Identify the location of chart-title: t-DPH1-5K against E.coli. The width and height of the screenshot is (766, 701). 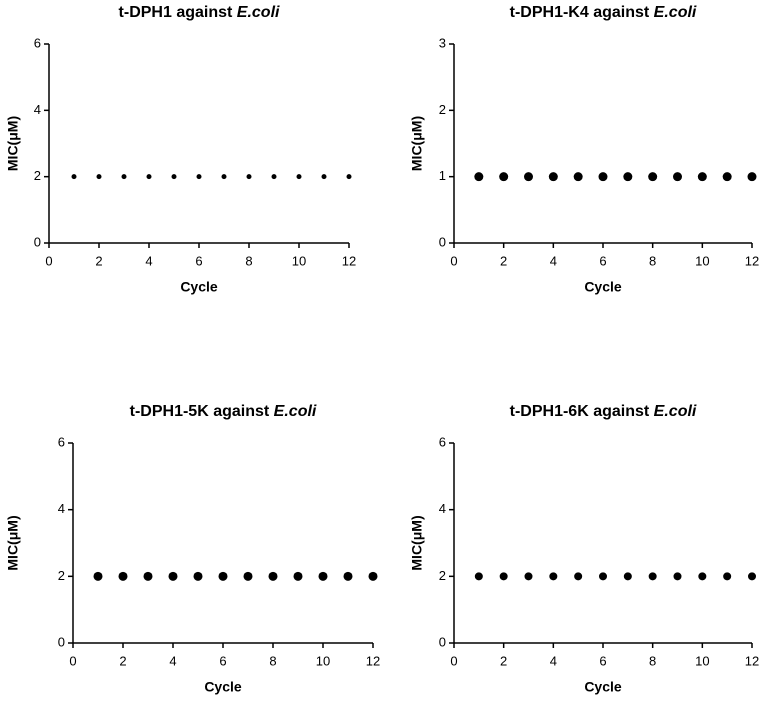
(223, 411).